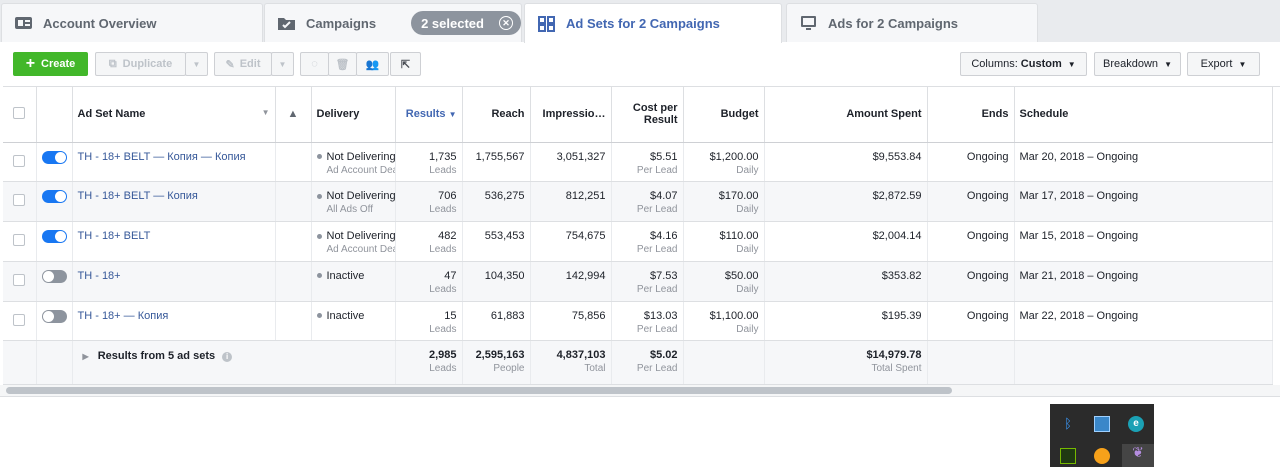 The image size is (1280, 467). I want to click on toggle-status-button: ◌, so click(314, 64).